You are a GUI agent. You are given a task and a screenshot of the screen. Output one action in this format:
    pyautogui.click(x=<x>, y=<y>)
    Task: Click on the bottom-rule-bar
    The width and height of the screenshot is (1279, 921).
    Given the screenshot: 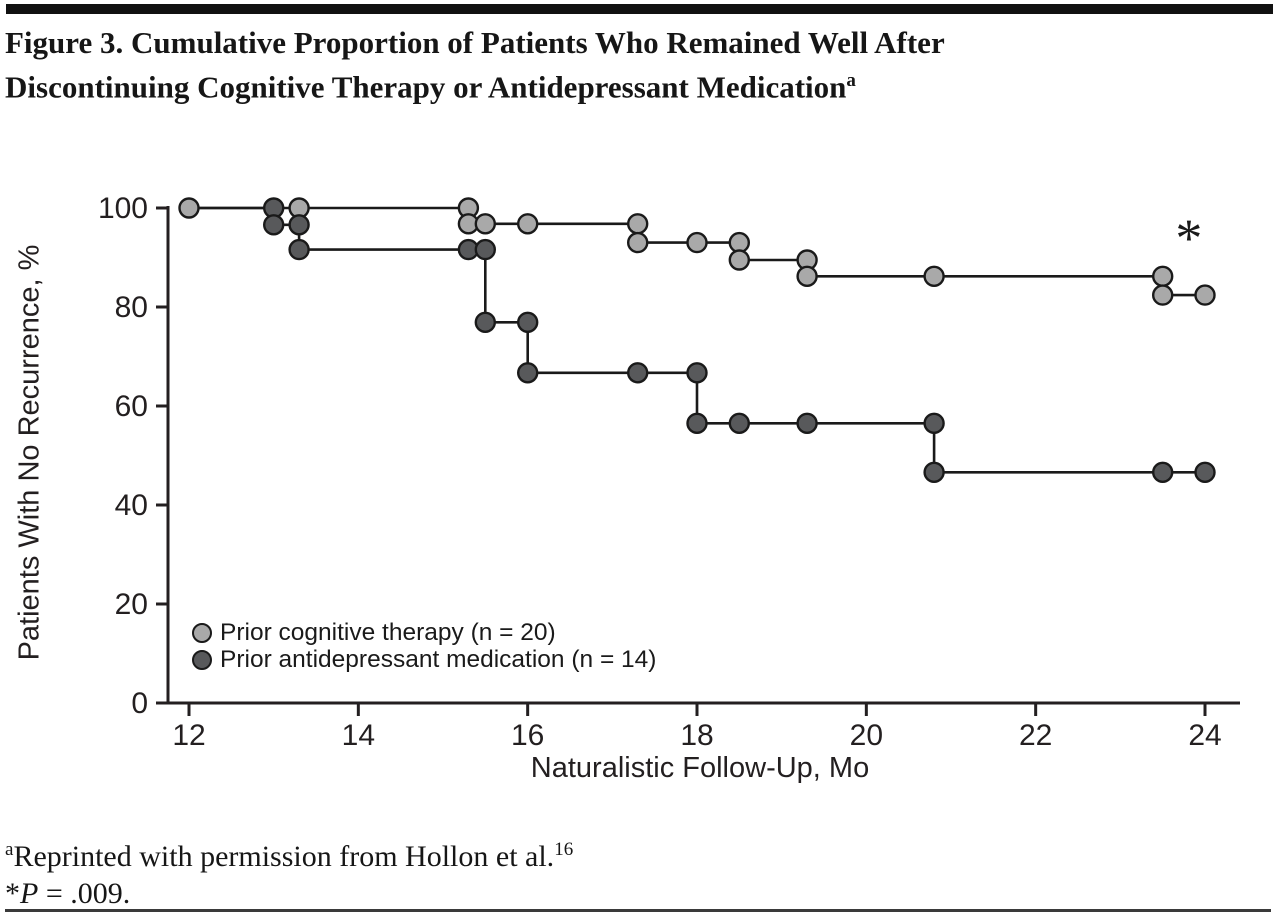 What is the action you would take?
    pyautogui.click(x=638, y=910)
    